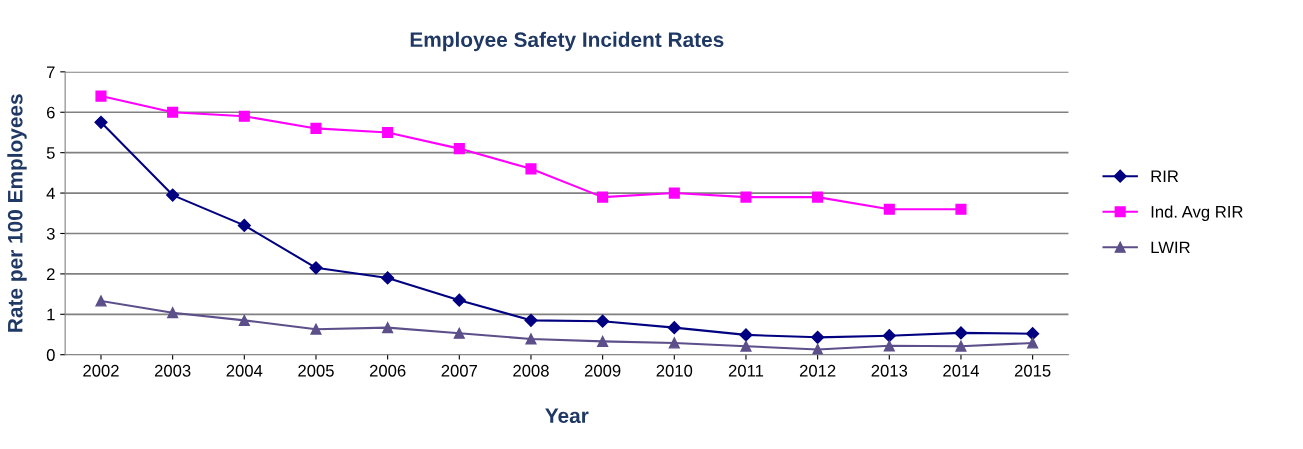  What do you see at coordinates (602, 370) in the screenshot?
I see `x-tick-label: 2009` at bounding box center [602, 370].